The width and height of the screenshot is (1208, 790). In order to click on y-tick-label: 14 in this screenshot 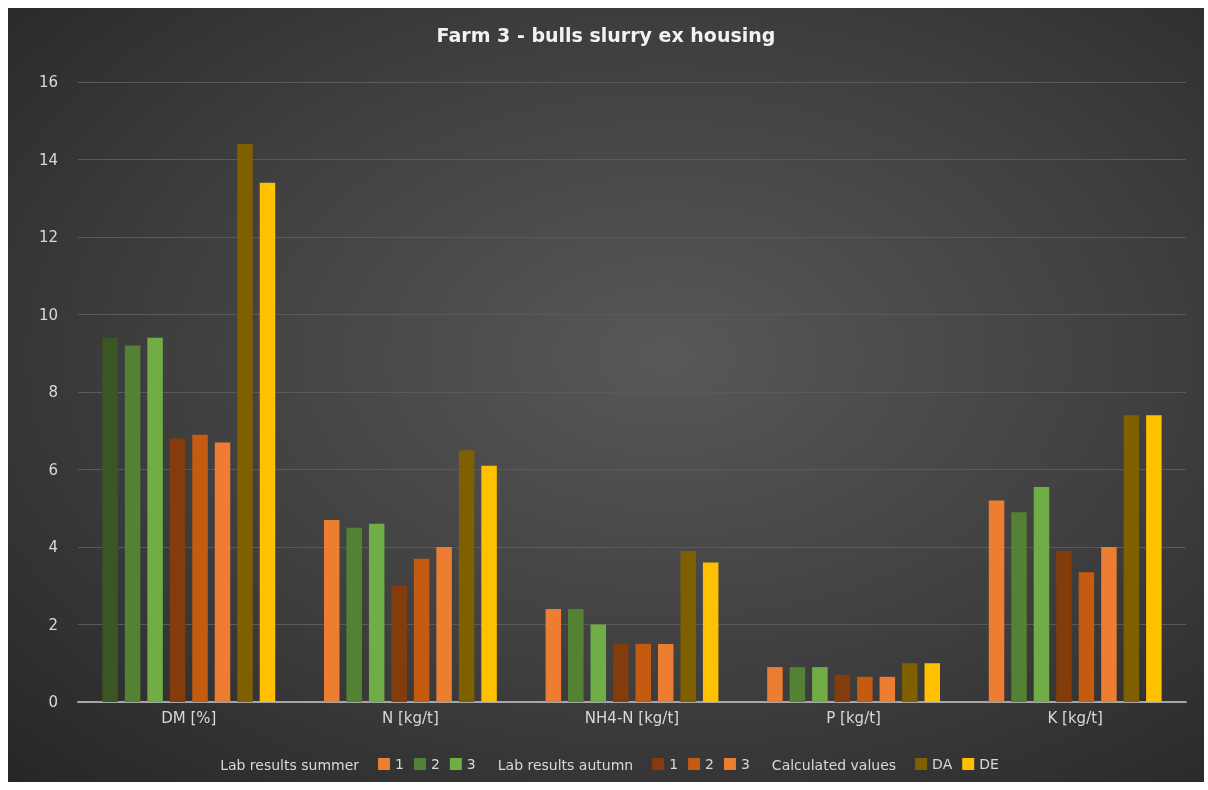, I will do `click(48, 159)`.